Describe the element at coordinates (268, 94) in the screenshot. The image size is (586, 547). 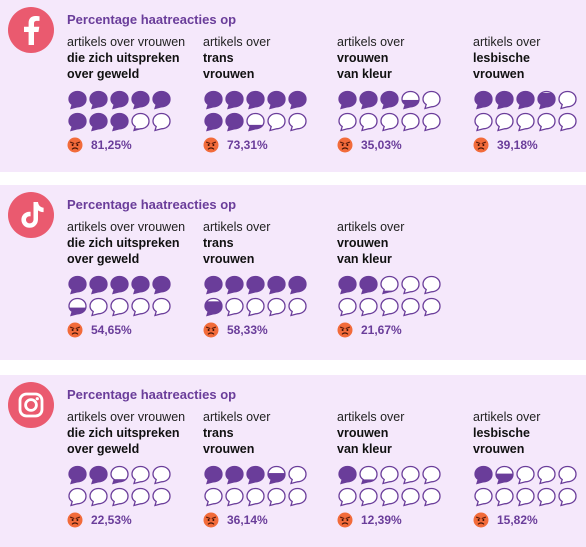
I see `category-column: artikels over trans vrouwen 73,31%` at that location.